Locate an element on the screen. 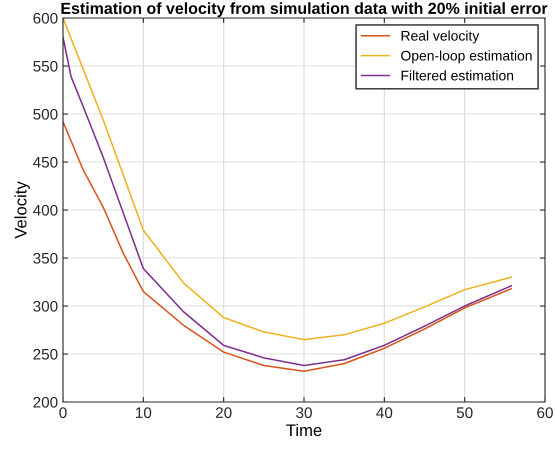 The width and height of the screenshot is (556, 450). y-tick-label: 300 is located at coordinates (45, 306).